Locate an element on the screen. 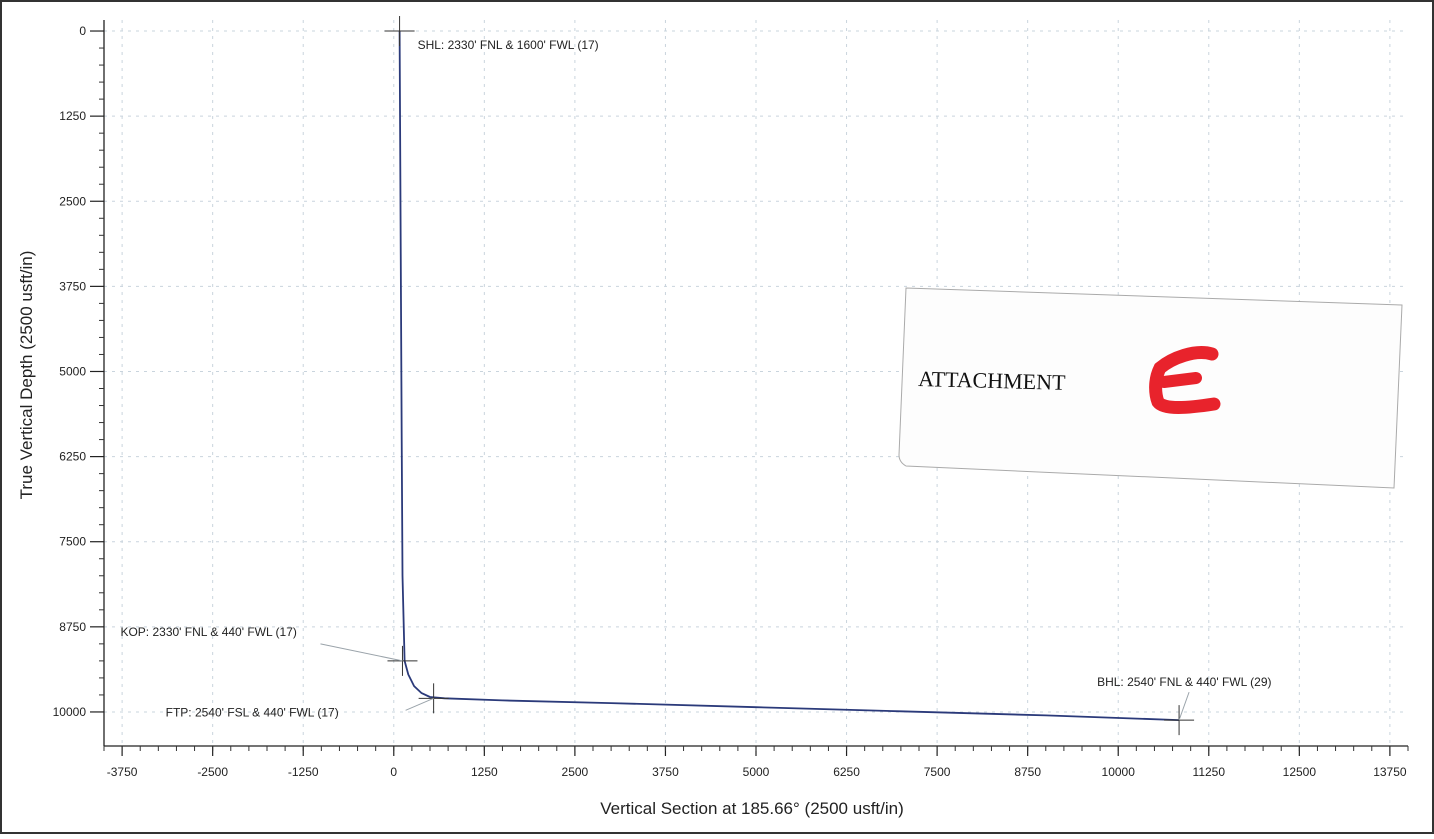  attachment-note: ATTACHMENT is located at coordinates (1150, 388).